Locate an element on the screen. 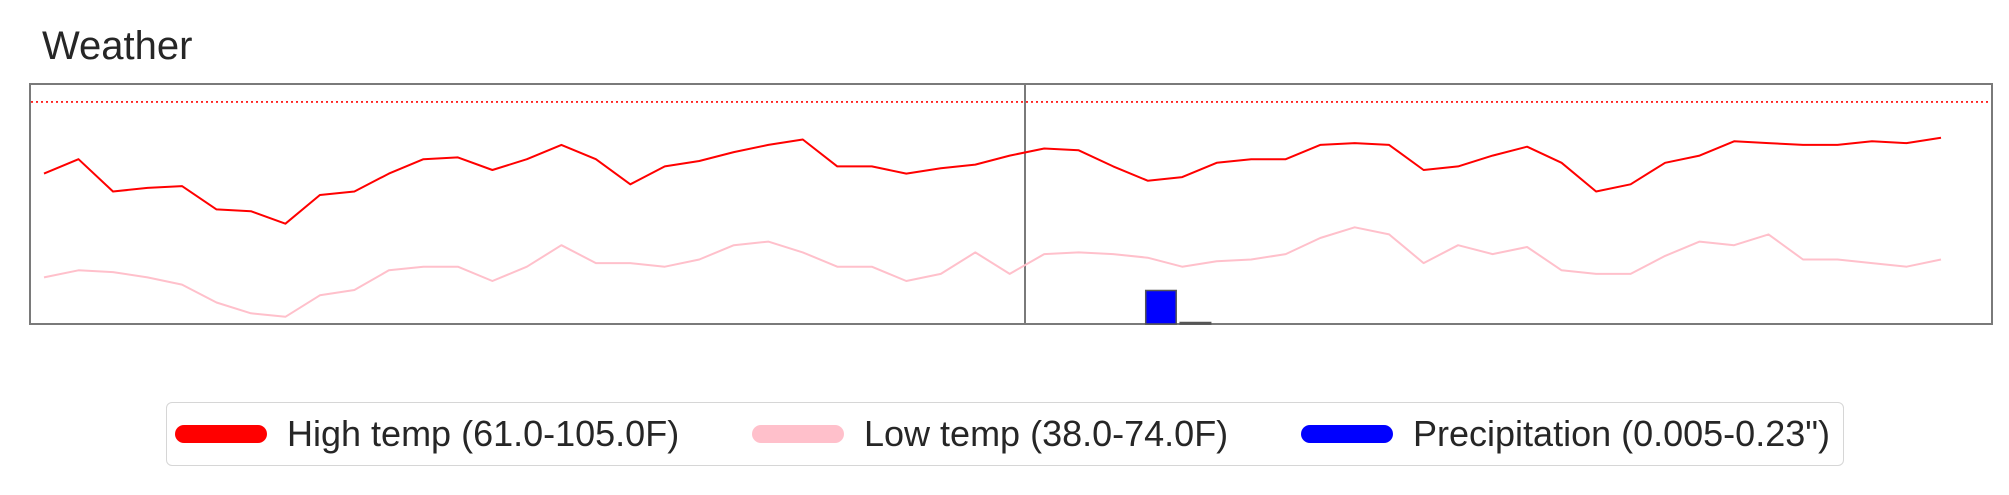 Image resolution: width=2009 pixels, height=495 pixels. legend-label-high: High temp (61.0-105.0F) is located at coordinates (483, 433).